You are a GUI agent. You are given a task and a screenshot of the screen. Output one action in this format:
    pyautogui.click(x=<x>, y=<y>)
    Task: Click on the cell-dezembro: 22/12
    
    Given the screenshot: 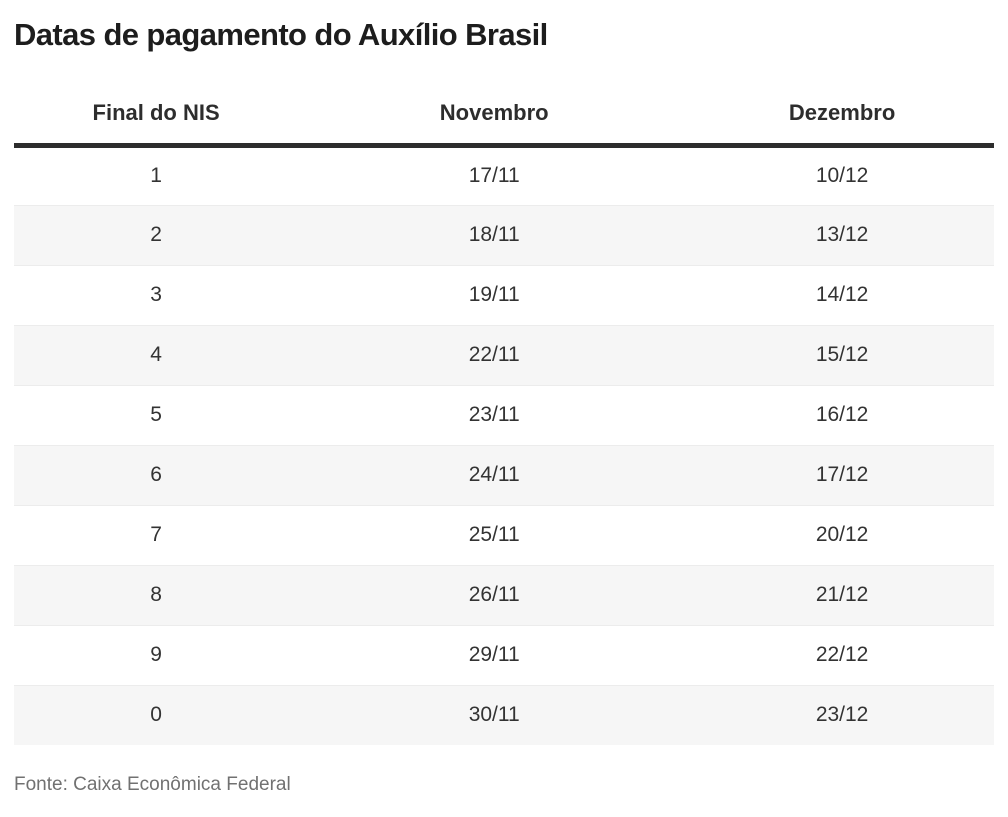 What is the action you would take?
    pyautogui.click(x=842, y=655)
    